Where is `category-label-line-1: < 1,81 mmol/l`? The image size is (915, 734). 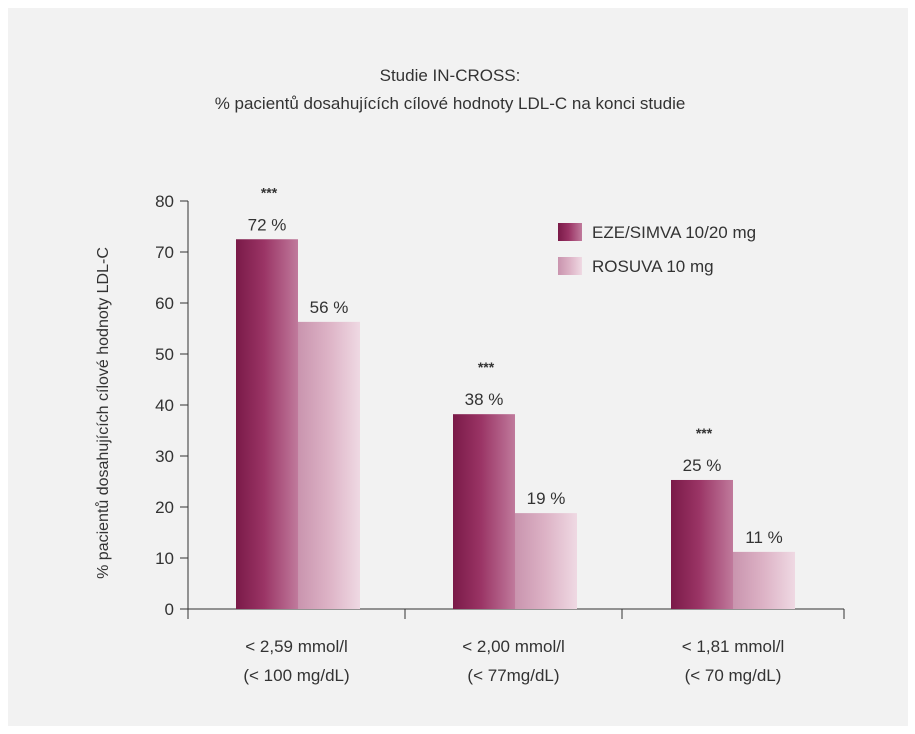
category-label-line-1: < 1,81 mmol/l is located at coordinates (733, 646).